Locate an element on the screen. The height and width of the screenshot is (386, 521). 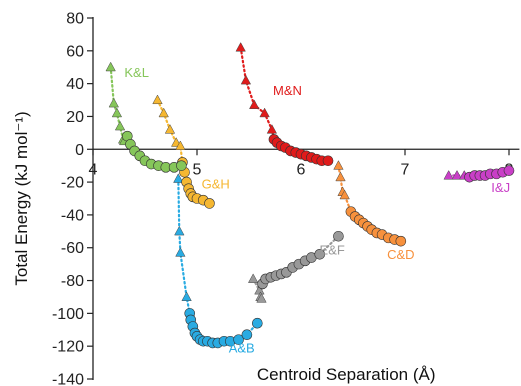
y-tick-label: 60 is located at coordinates (75, 51).